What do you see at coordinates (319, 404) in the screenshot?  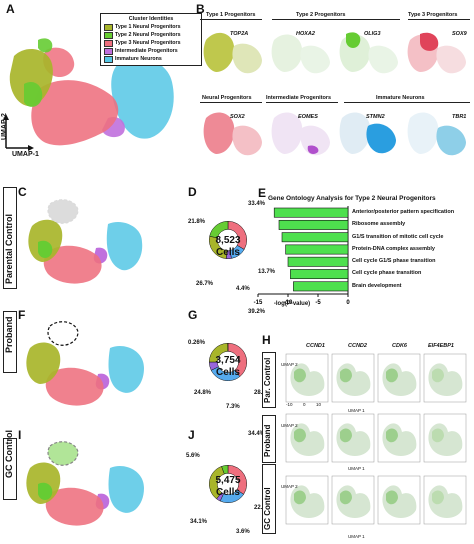 I see `h-tick: 10` at bounding box center [319, 404].